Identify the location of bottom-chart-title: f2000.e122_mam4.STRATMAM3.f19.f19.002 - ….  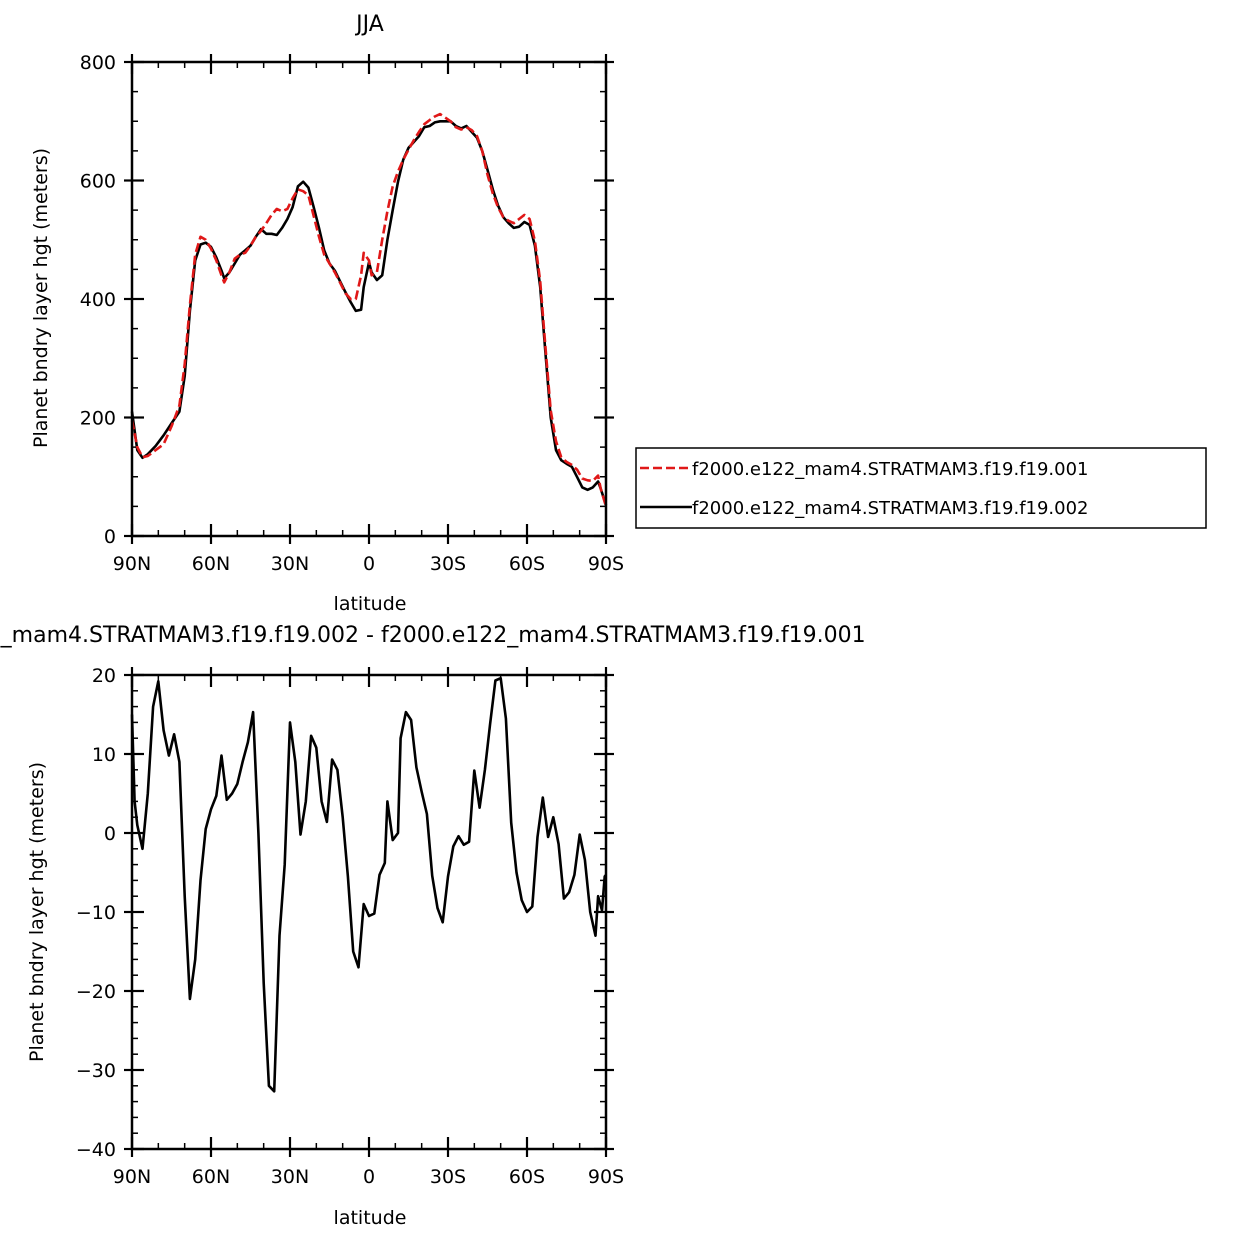
(433, 635).